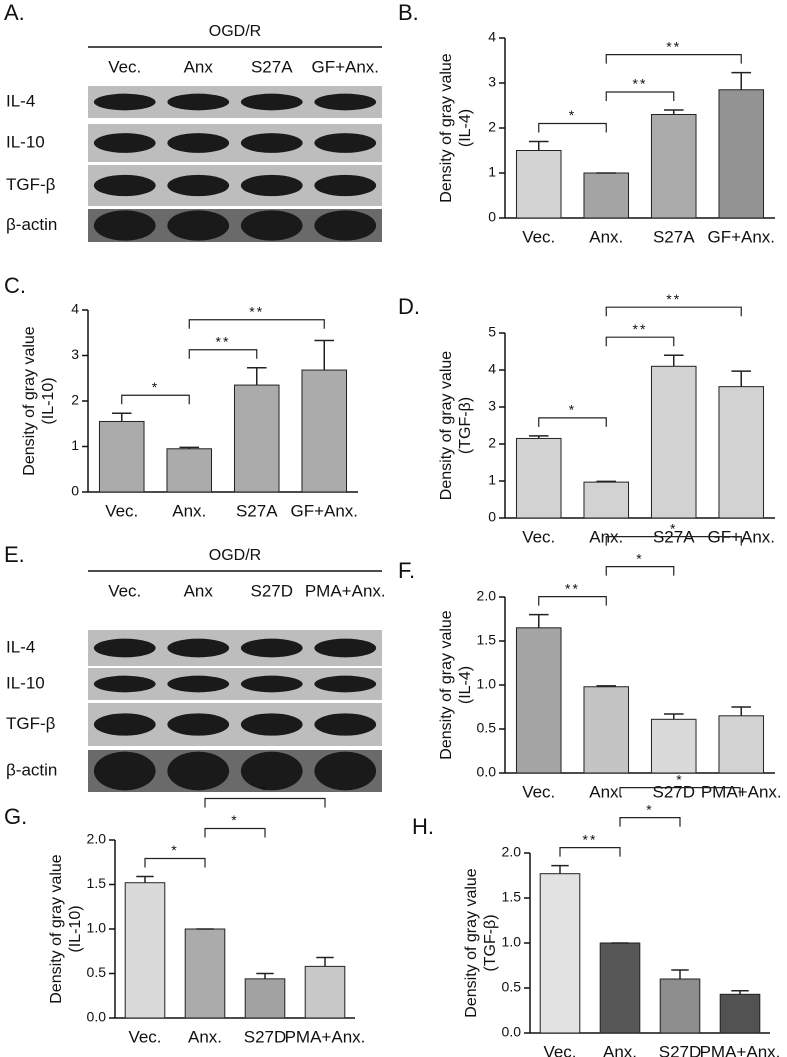 The image size is (787, 1057). What do you see at coordinates (14, 554) in the screenshot?
I see `panel-label: E.` at bounding box center [14, 554].